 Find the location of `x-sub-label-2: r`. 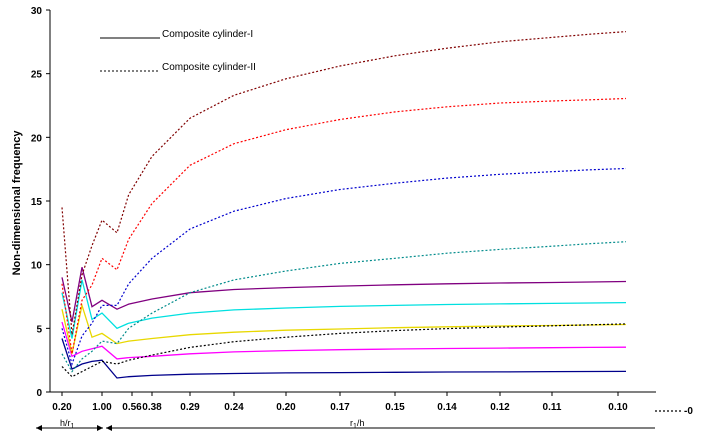

x-sub-label-2: r is located at coordinates (351, 423).